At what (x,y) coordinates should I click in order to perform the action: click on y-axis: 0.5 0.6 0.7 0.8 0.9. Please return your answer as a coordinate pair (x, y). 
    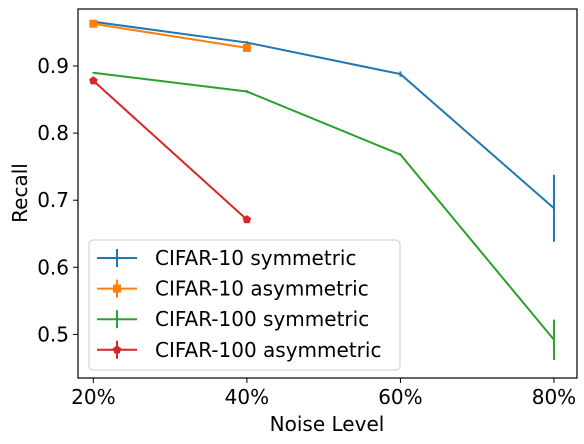
    Looking at the image, I should click on (57, 200).